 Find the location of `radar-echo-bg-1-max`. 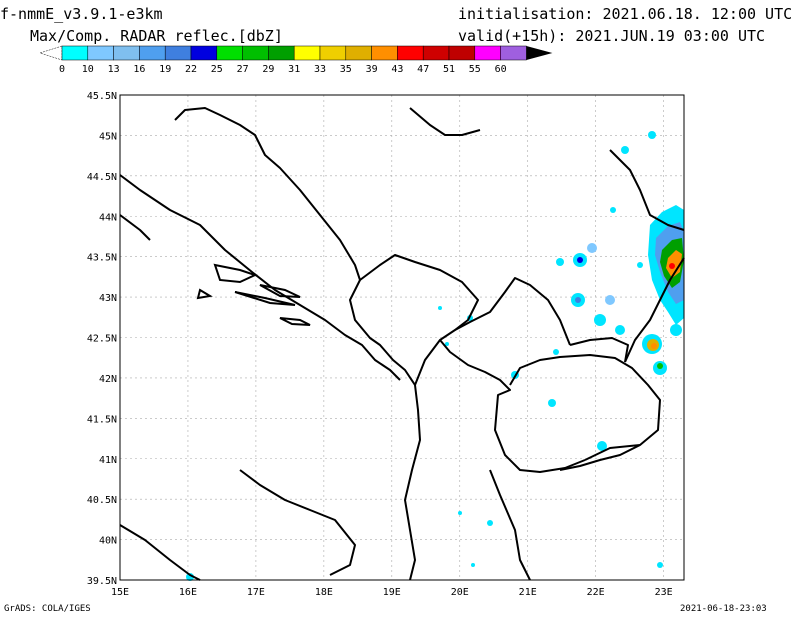

radar-echo-bg-1-max is located at coordinates (654, 346).